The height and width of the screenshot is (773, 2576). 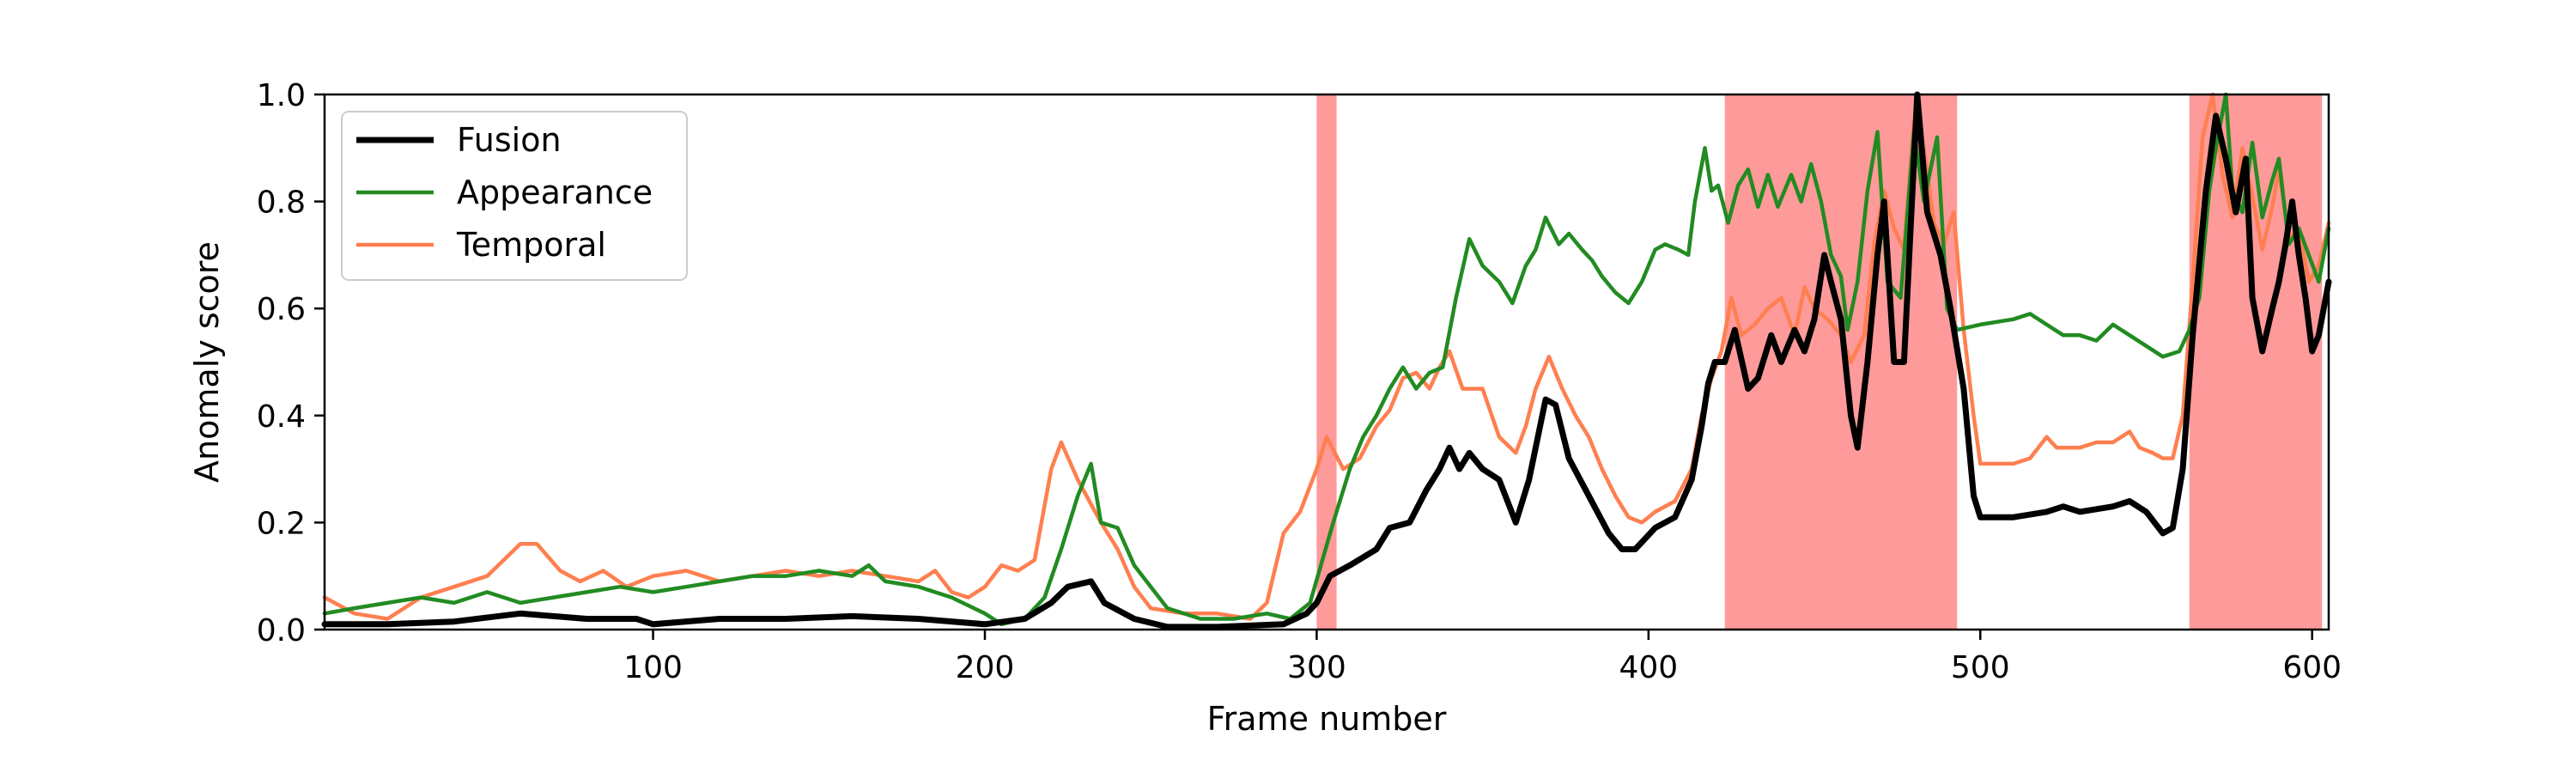 I want to click on legend: Fusion Appearance Temporal, so click(x=514, y=196).